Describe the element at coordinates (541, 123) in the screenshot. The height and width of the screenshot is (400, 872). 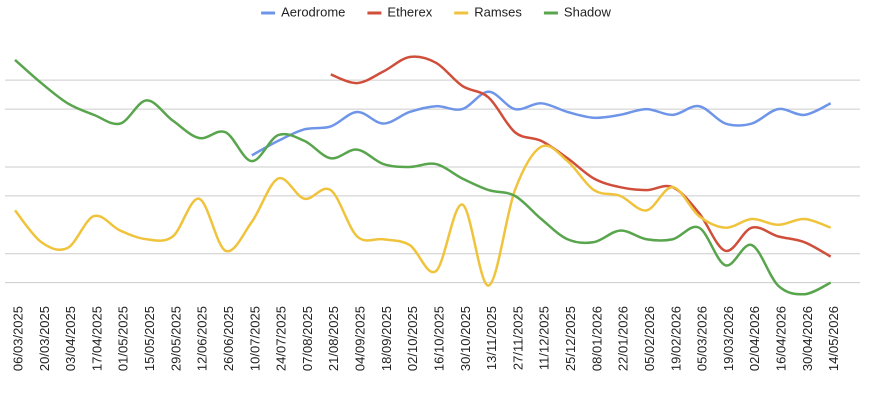
I see `series-line` at that location.